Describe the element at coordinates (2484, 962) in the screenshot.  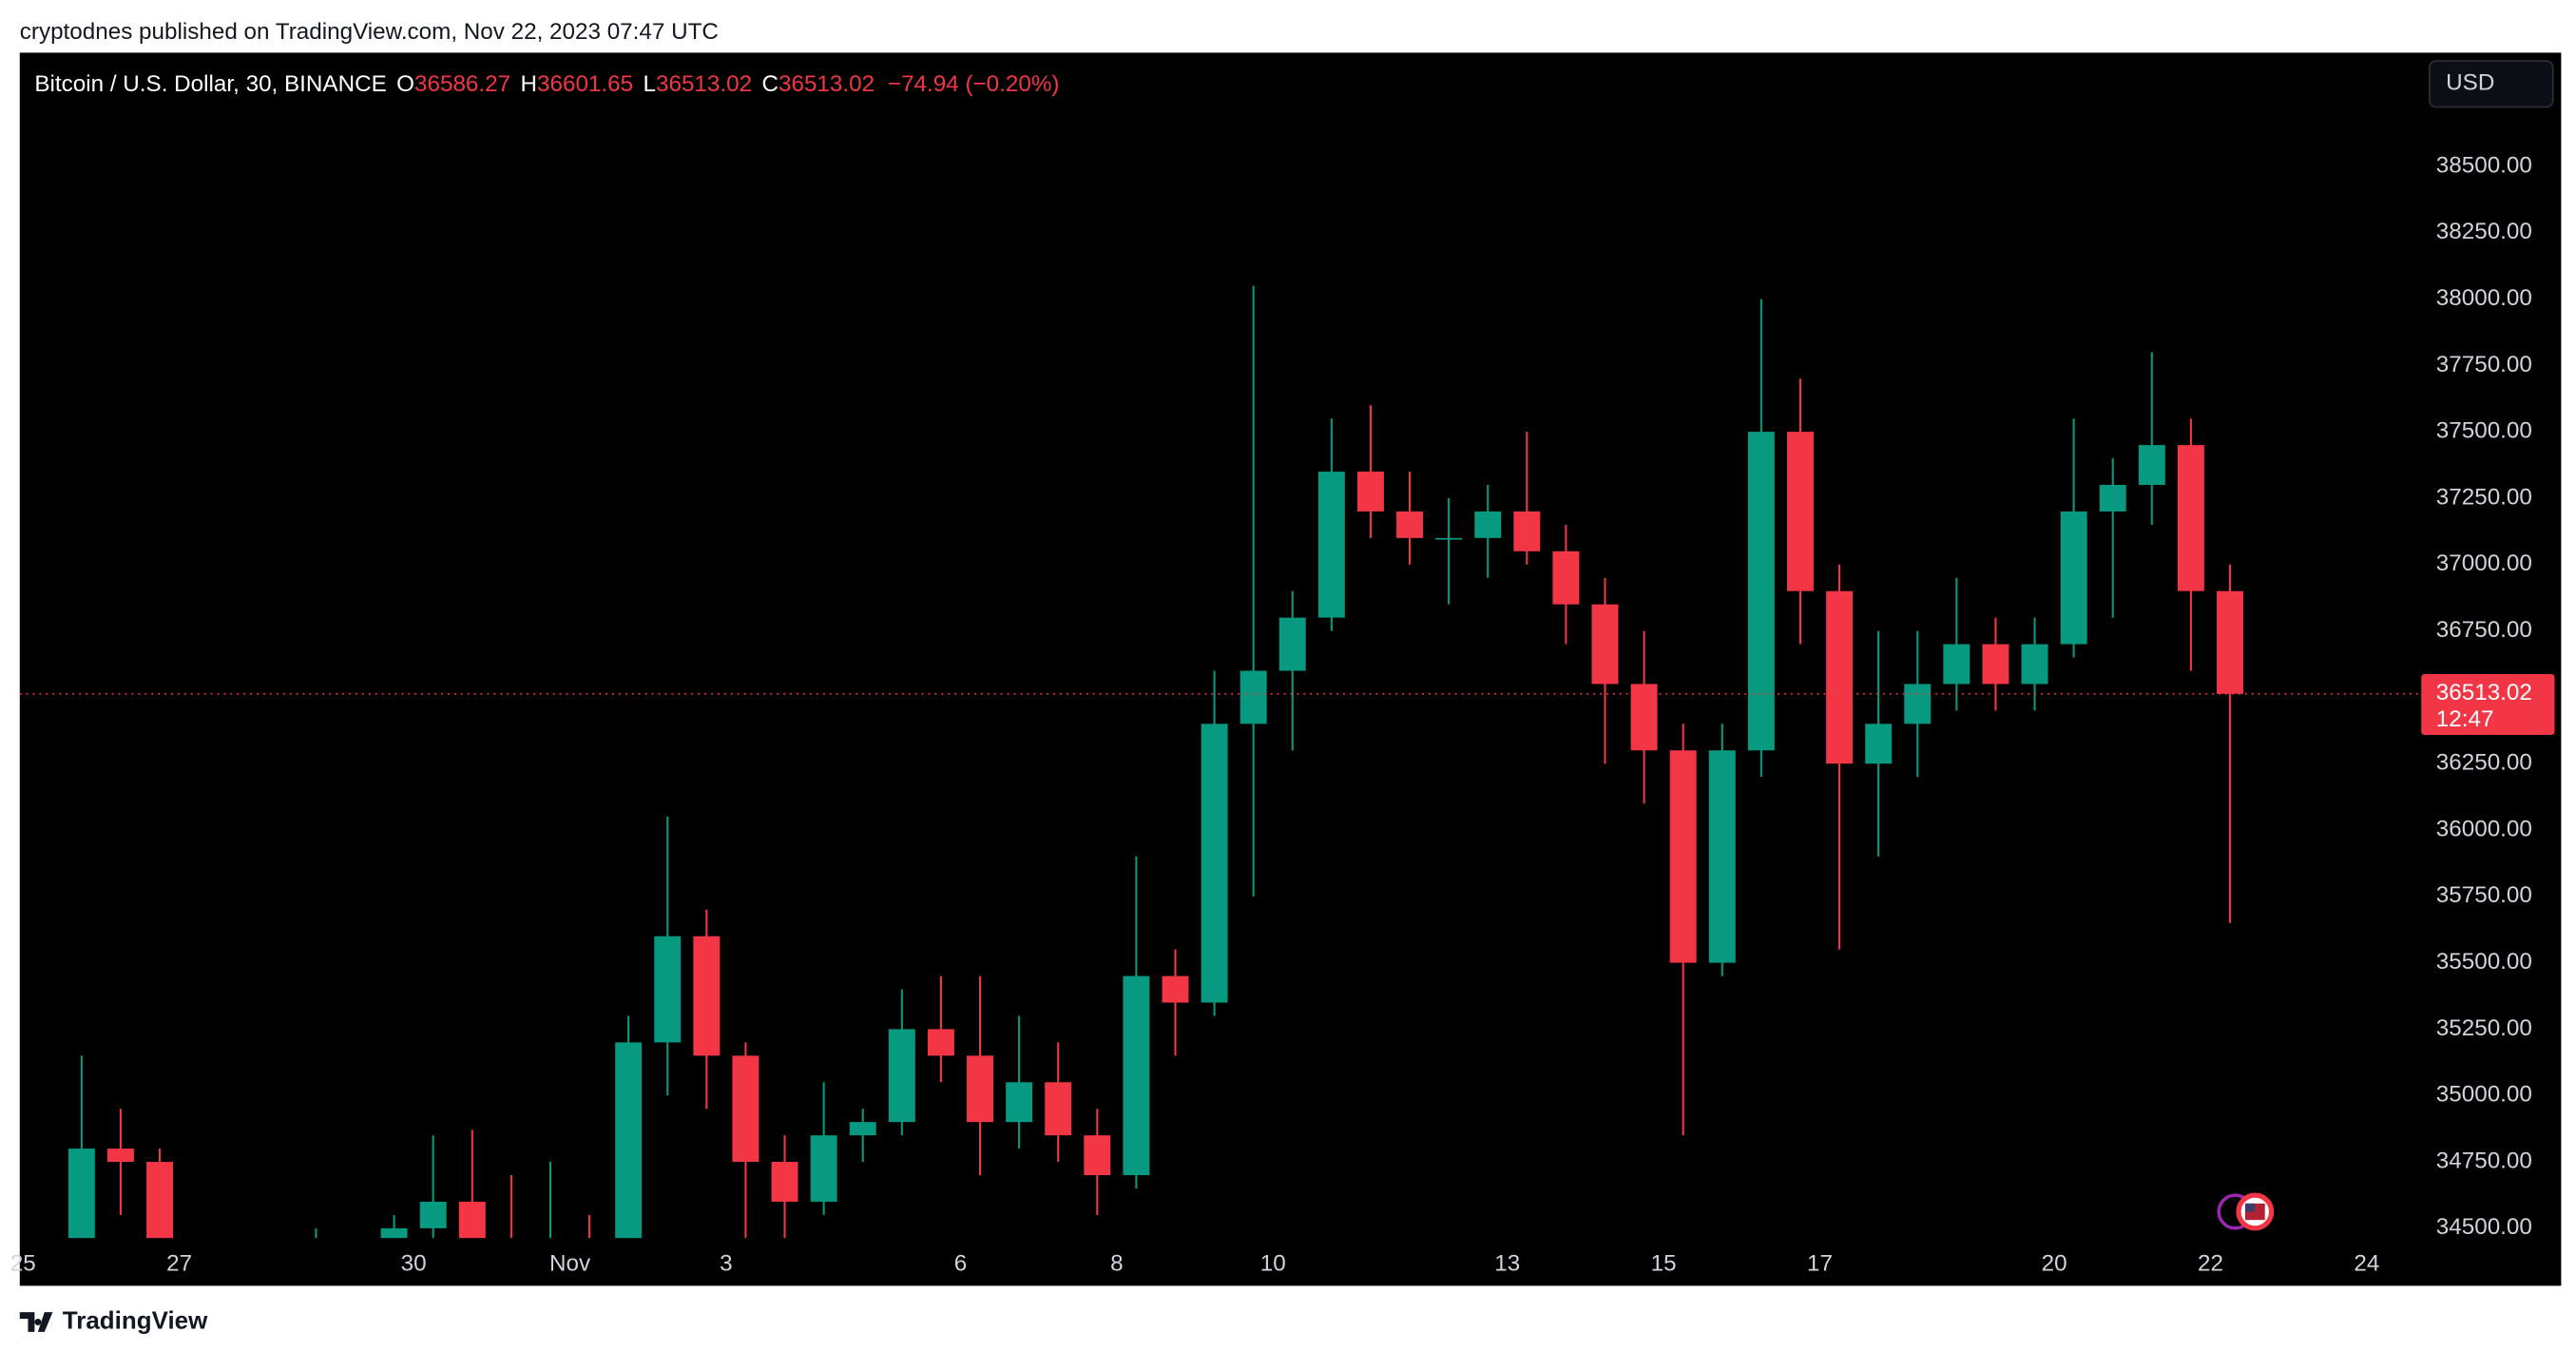
I see `y-tick-label: 35500.00` at that location.